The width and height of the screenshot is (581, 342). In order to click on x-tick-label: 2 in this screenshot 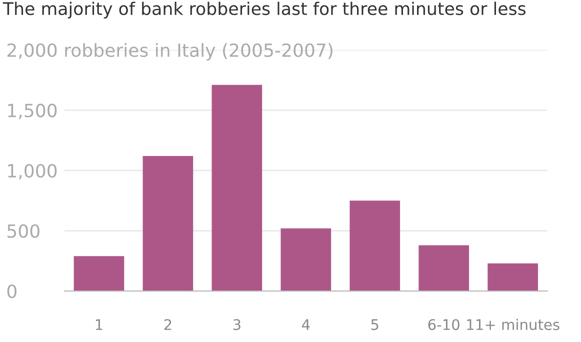, I will do `click(168, 324)`.